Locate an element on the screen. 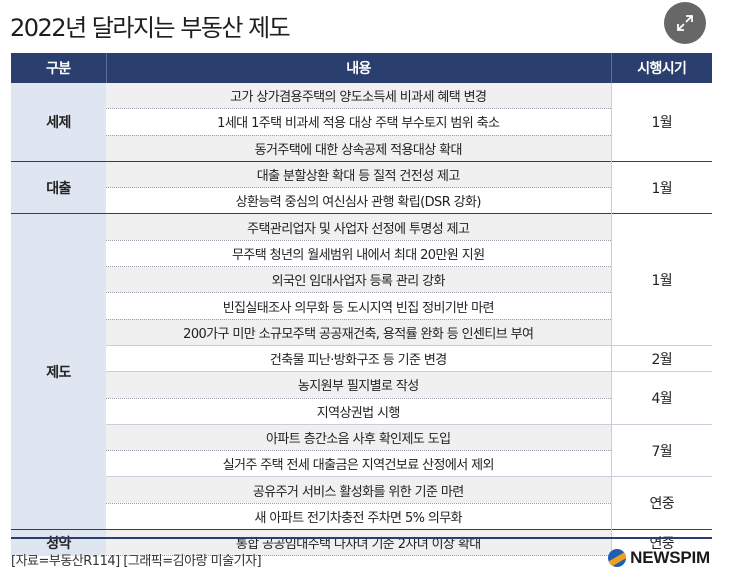  header-content: 내용 is located at coordinates (359, 68).